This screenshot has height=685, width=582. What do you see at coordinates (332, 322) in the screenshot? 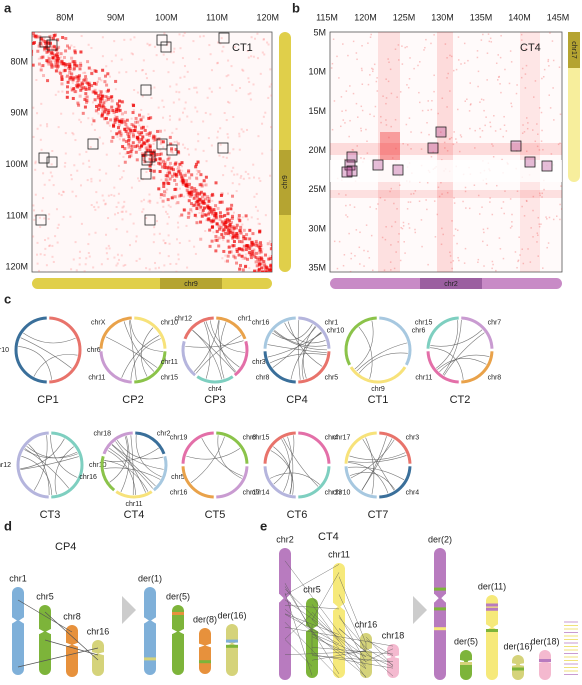
I see `circos-label: chr1` at bounding box center [332, 322].